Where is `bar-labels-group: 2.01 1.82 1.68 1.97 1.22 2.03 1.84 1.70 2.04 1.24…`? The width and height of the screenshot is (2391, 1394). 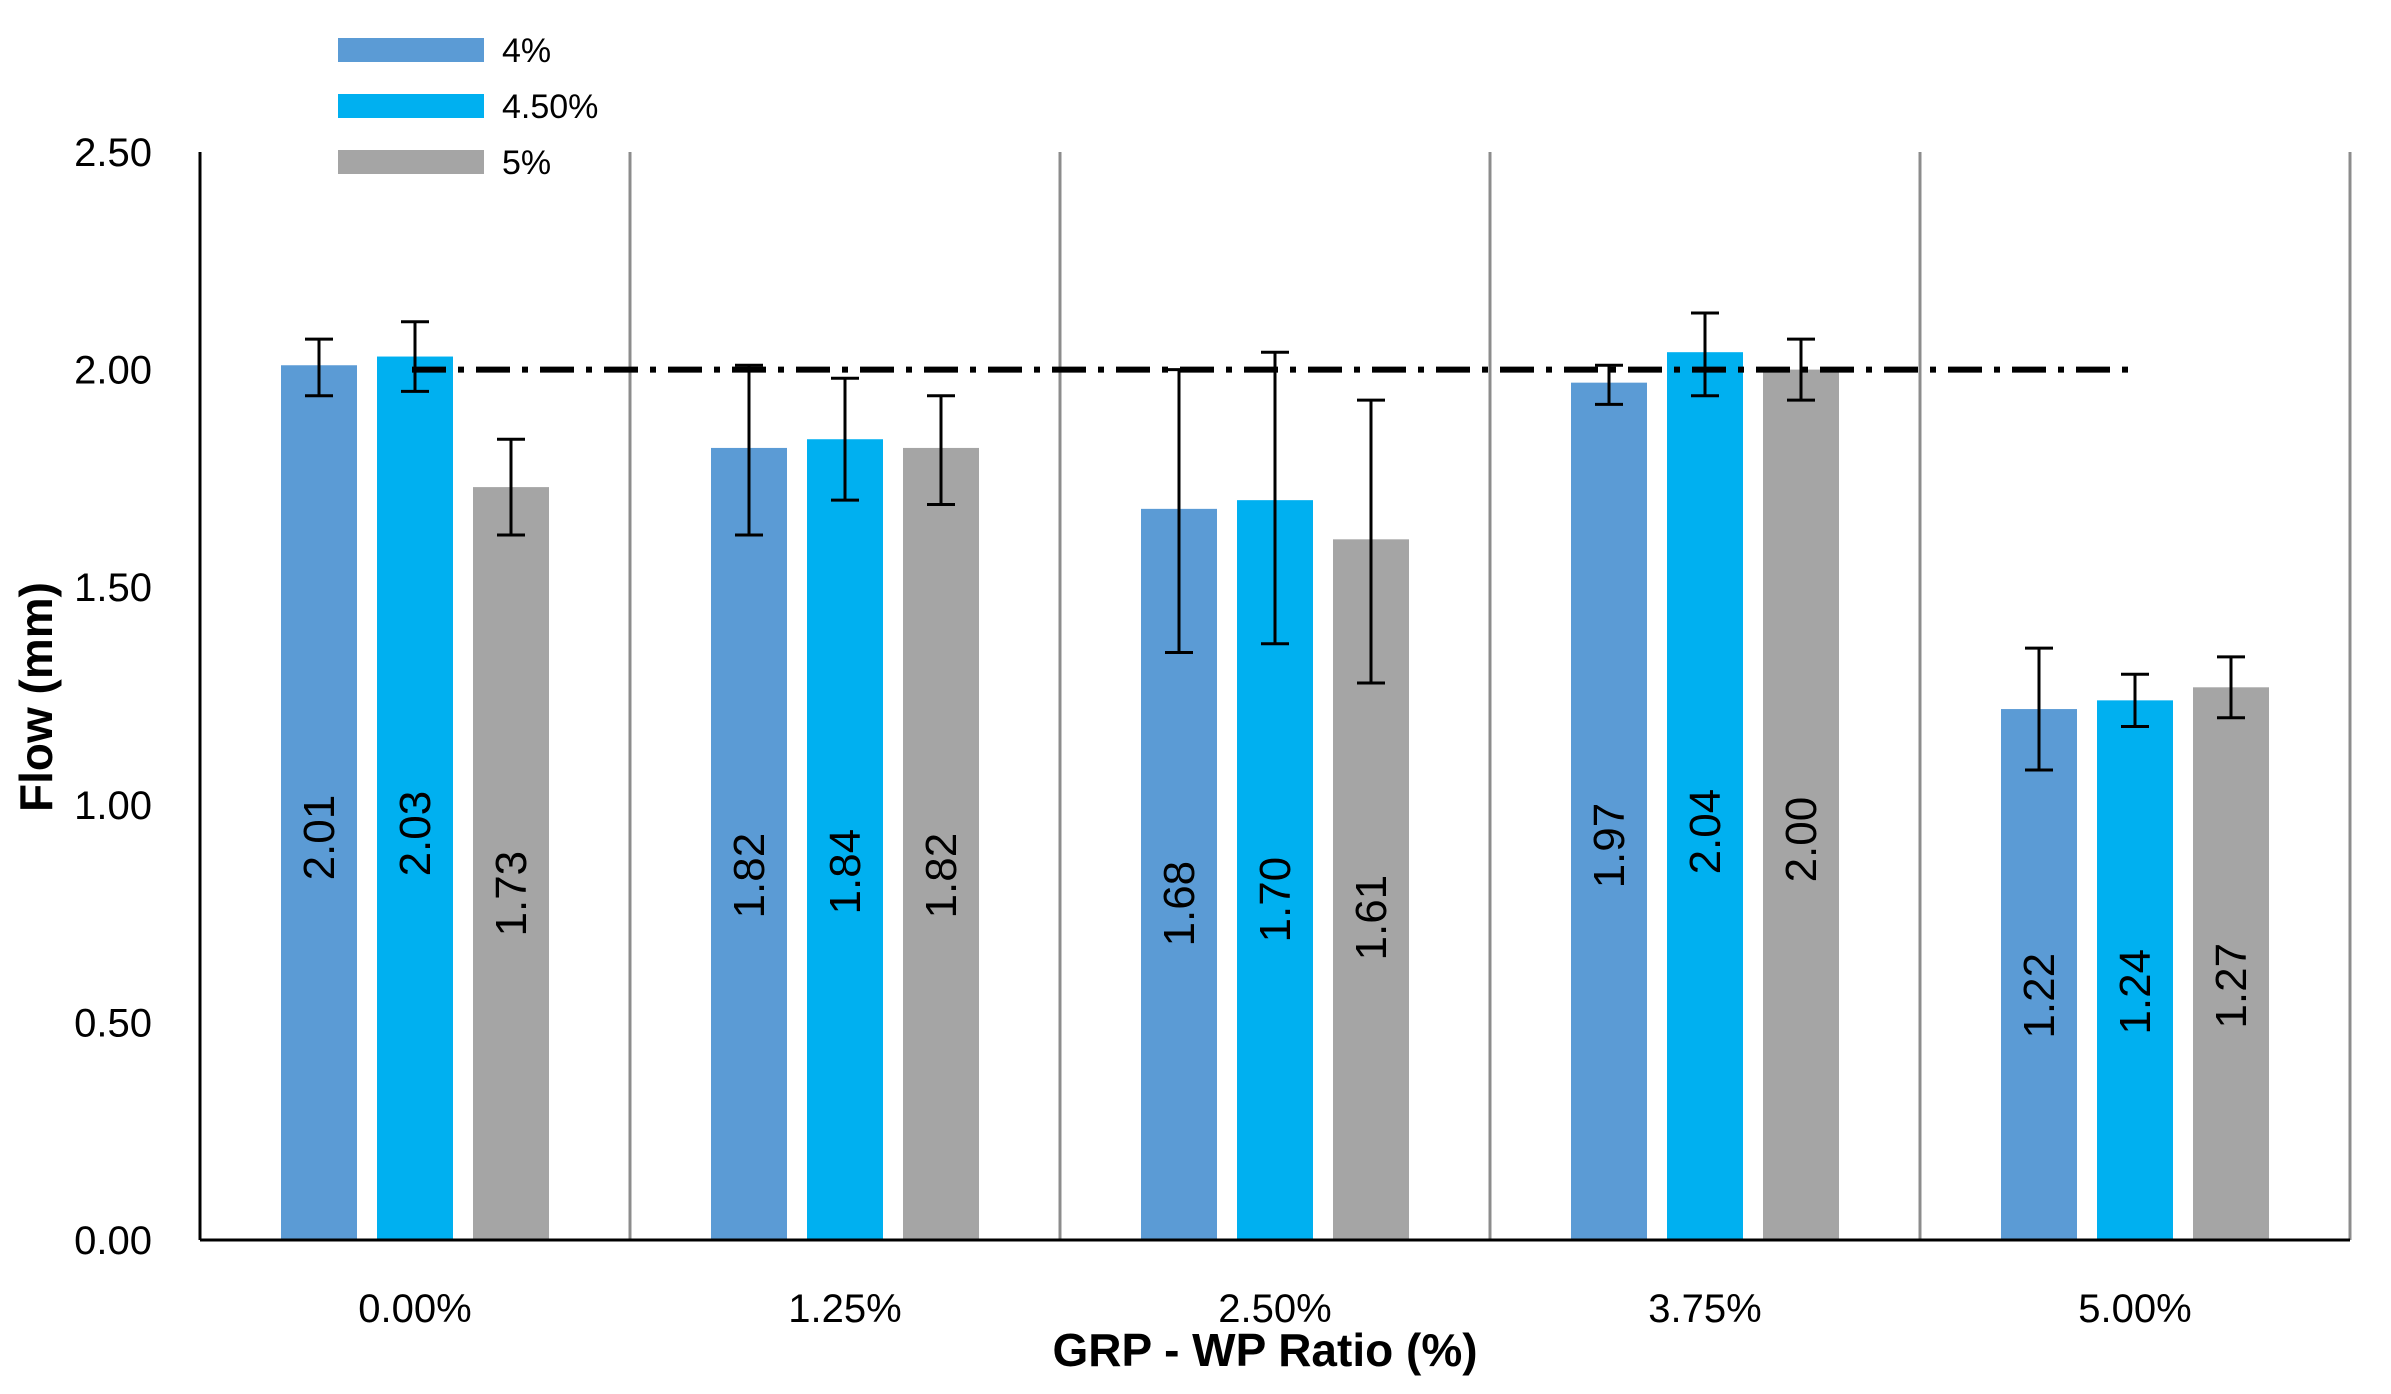
bar-labels-group: 2.01 1.82 1.68 1.97 1.22 2.03 1.84 1.70 2.04 1.24… is located at coordinates (1275, 914).